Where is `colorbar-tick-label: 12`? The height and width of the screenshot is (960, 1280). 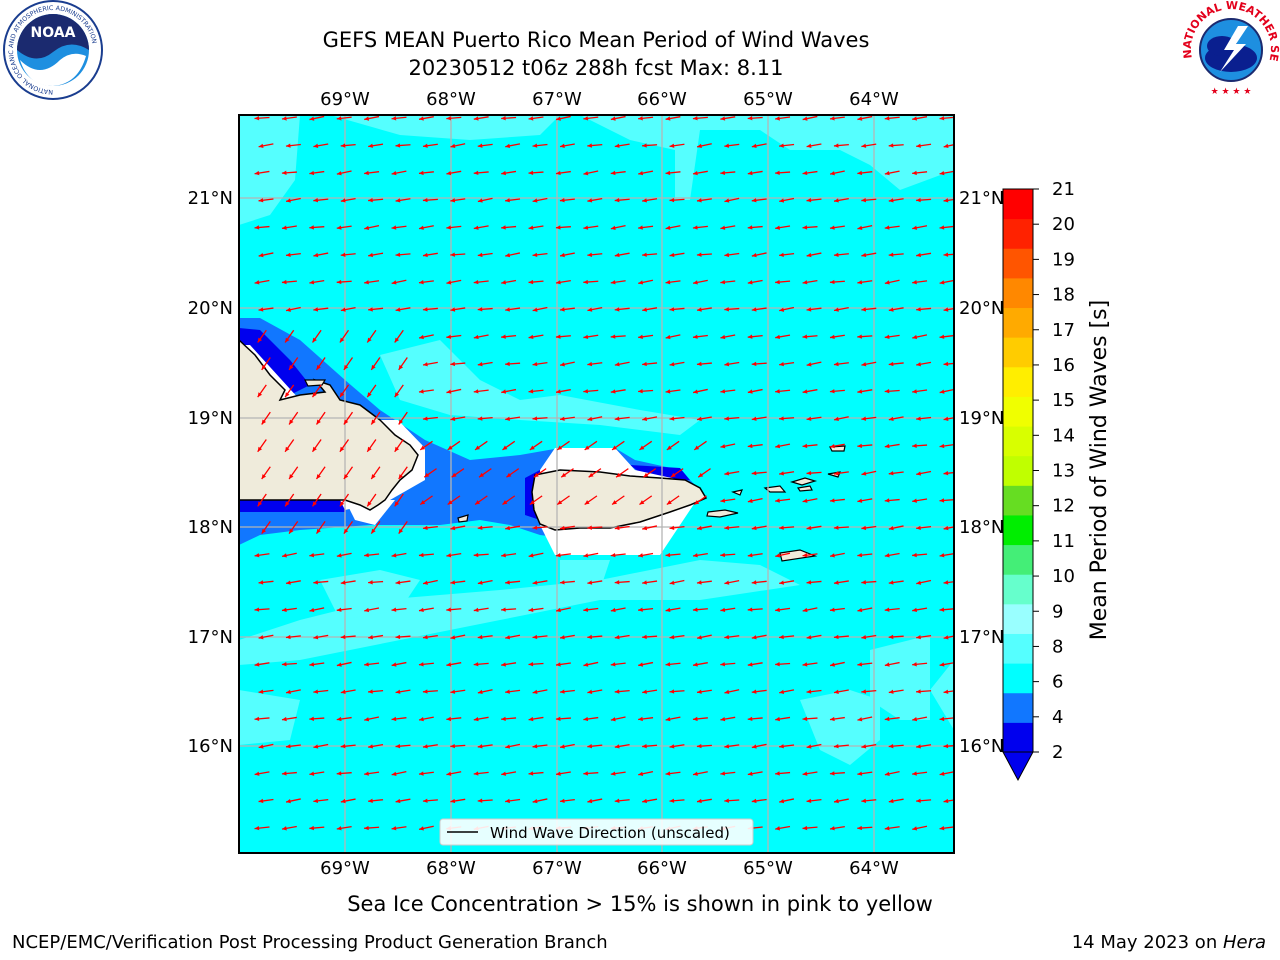
colorbar-tick-label: 12 is located at coordinates (1063, 506).